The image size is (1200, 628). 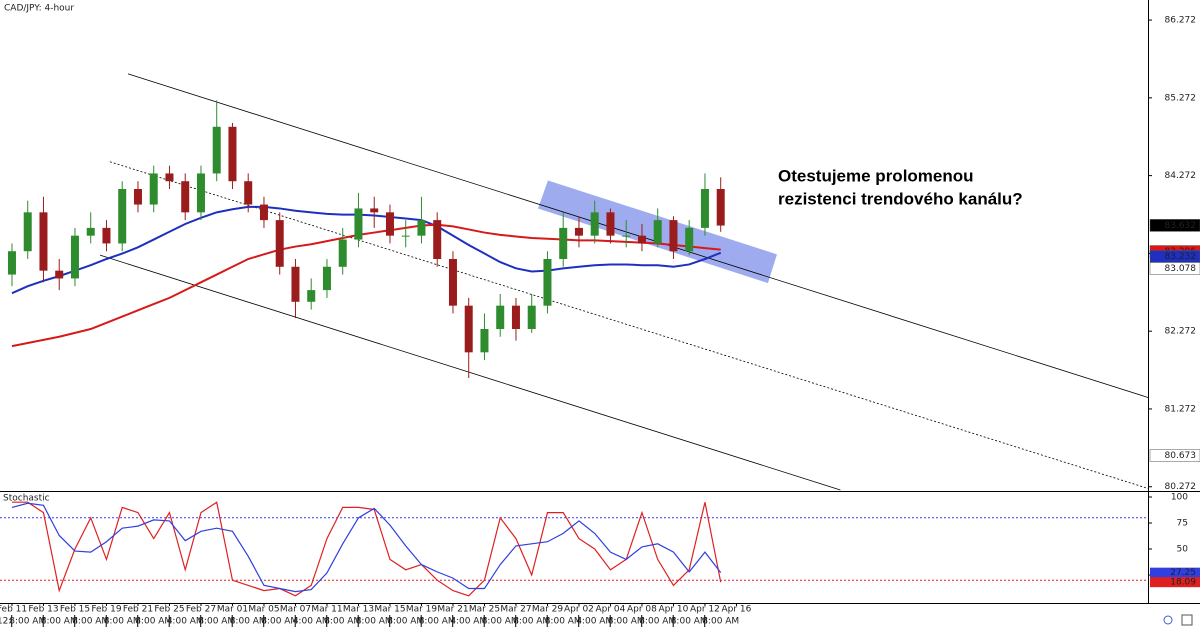 What do you see at coordinates (900, 198) in the screenshot?
I see `annotation: rezistenci trendového kanálu?` at bounding box center [900, 198].